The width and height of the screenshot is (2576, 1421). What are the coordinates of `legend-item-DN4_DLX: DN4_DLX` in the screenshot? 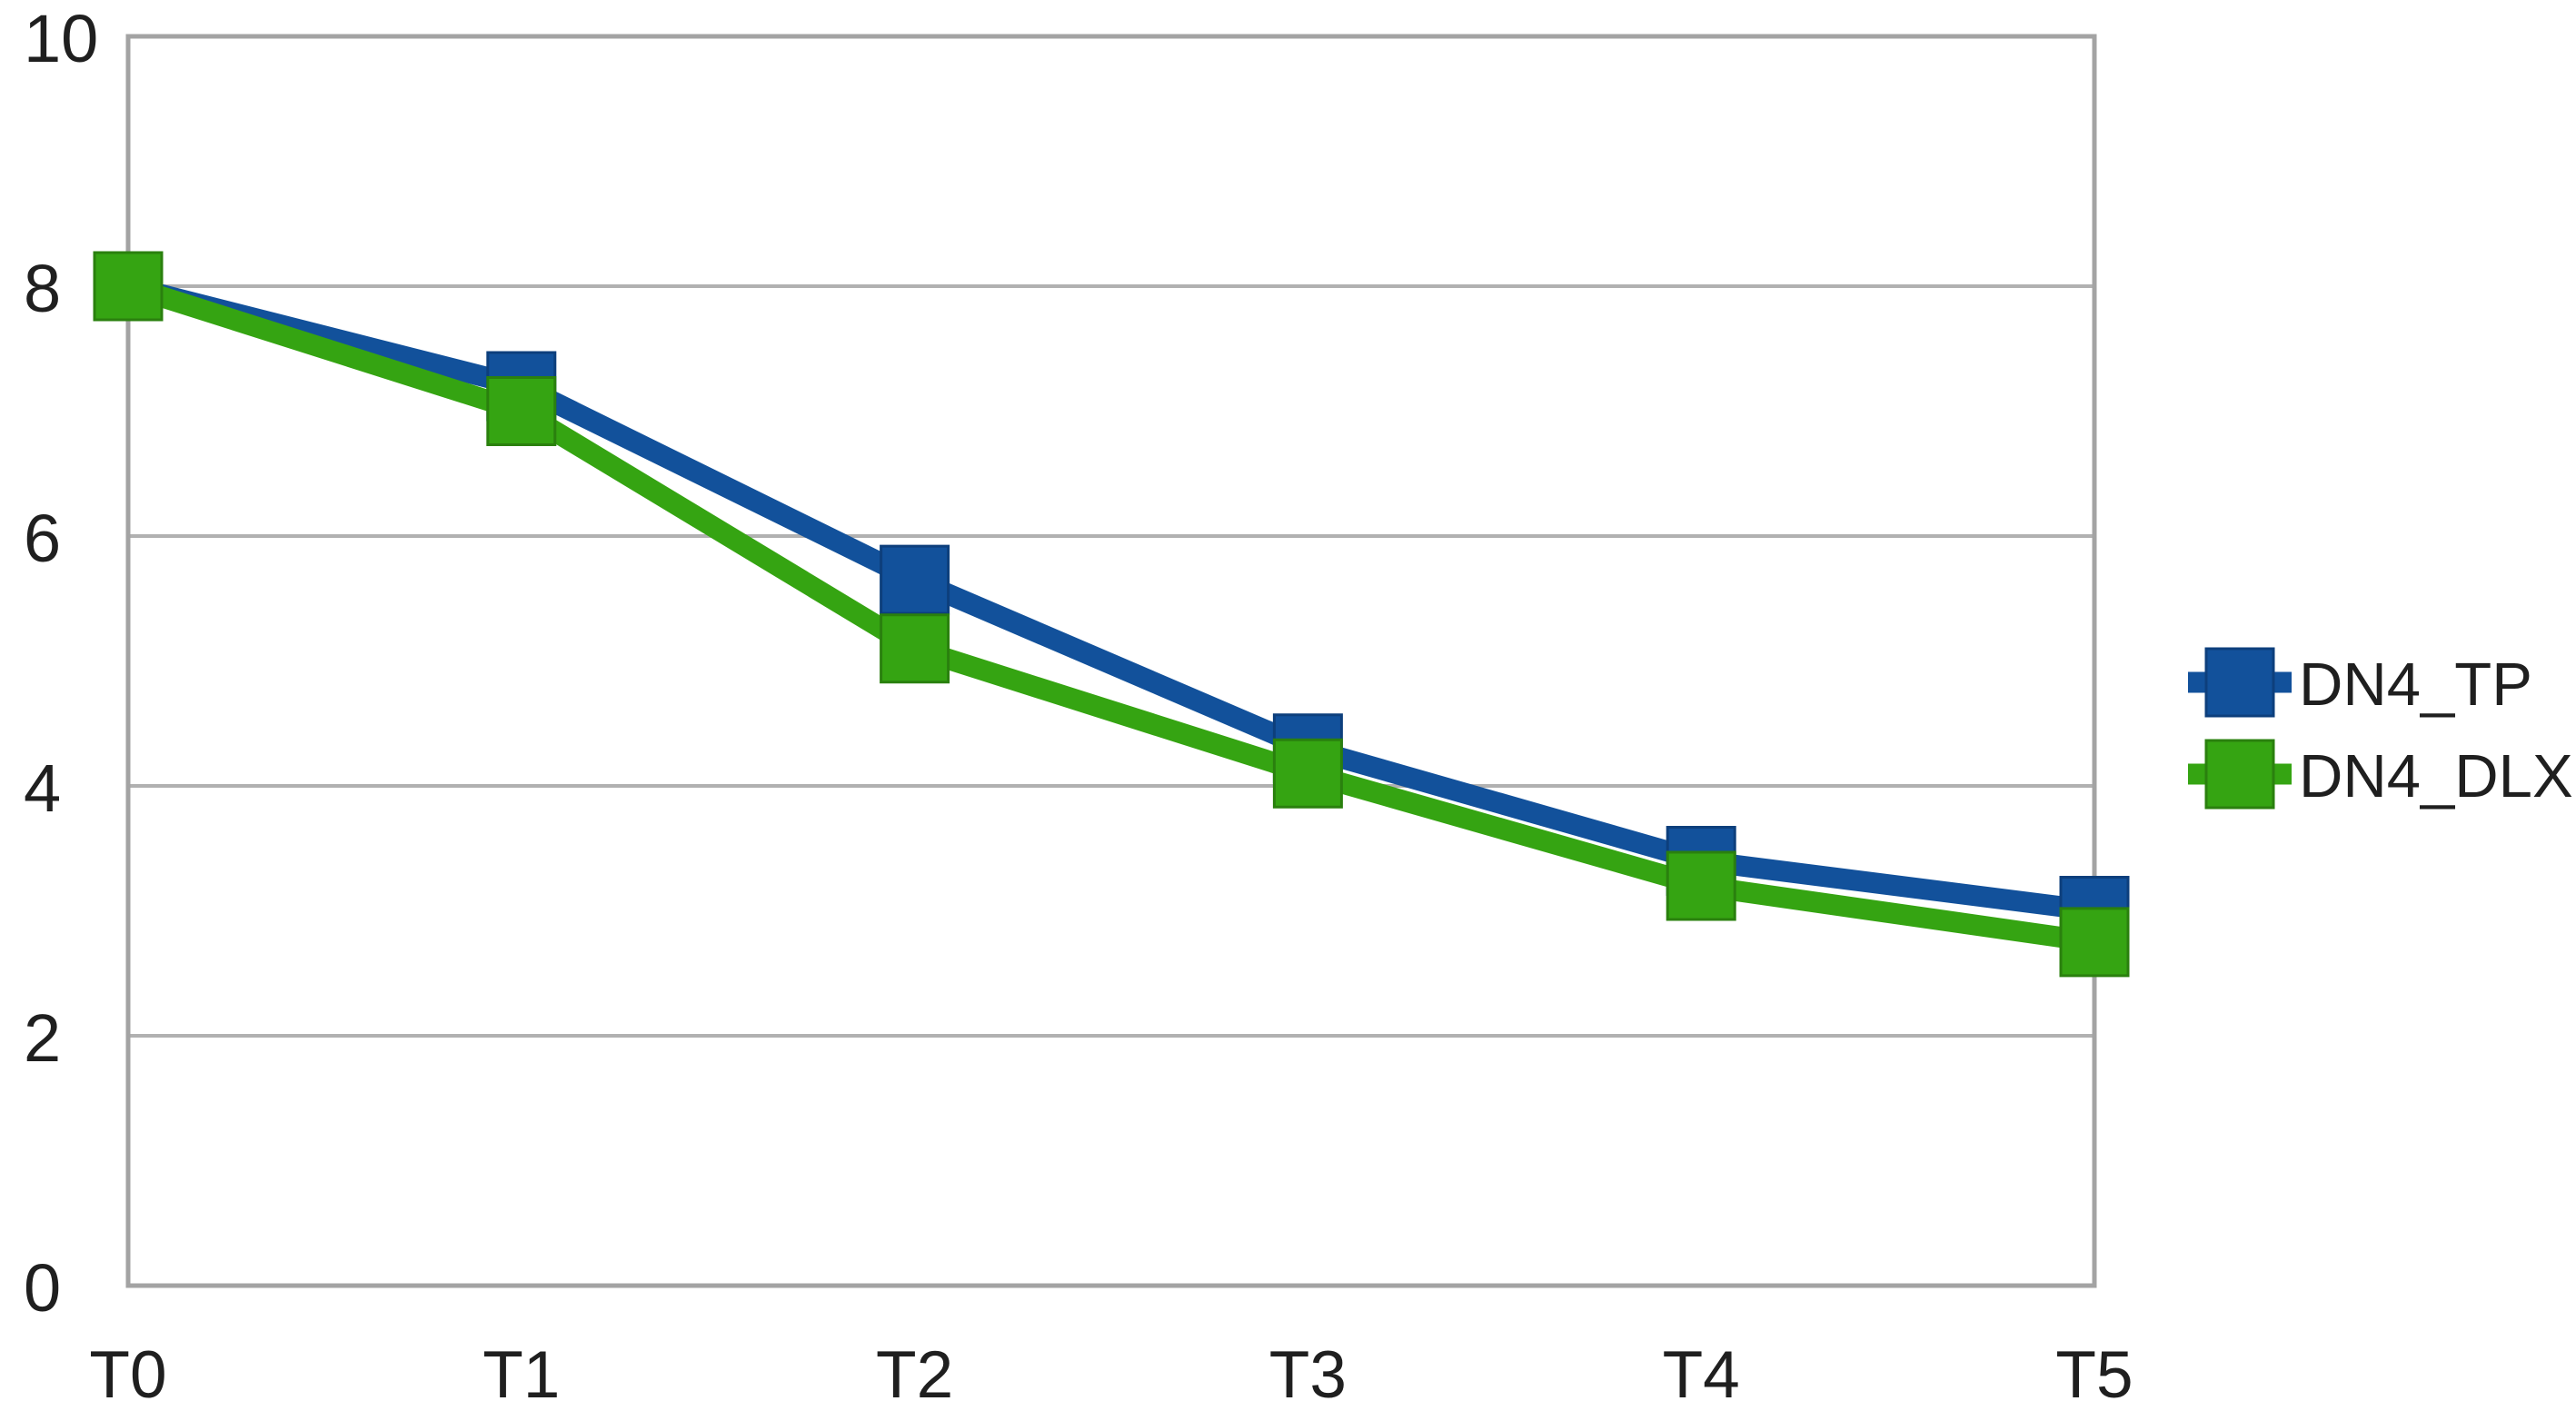 It's located at (2380, 774).